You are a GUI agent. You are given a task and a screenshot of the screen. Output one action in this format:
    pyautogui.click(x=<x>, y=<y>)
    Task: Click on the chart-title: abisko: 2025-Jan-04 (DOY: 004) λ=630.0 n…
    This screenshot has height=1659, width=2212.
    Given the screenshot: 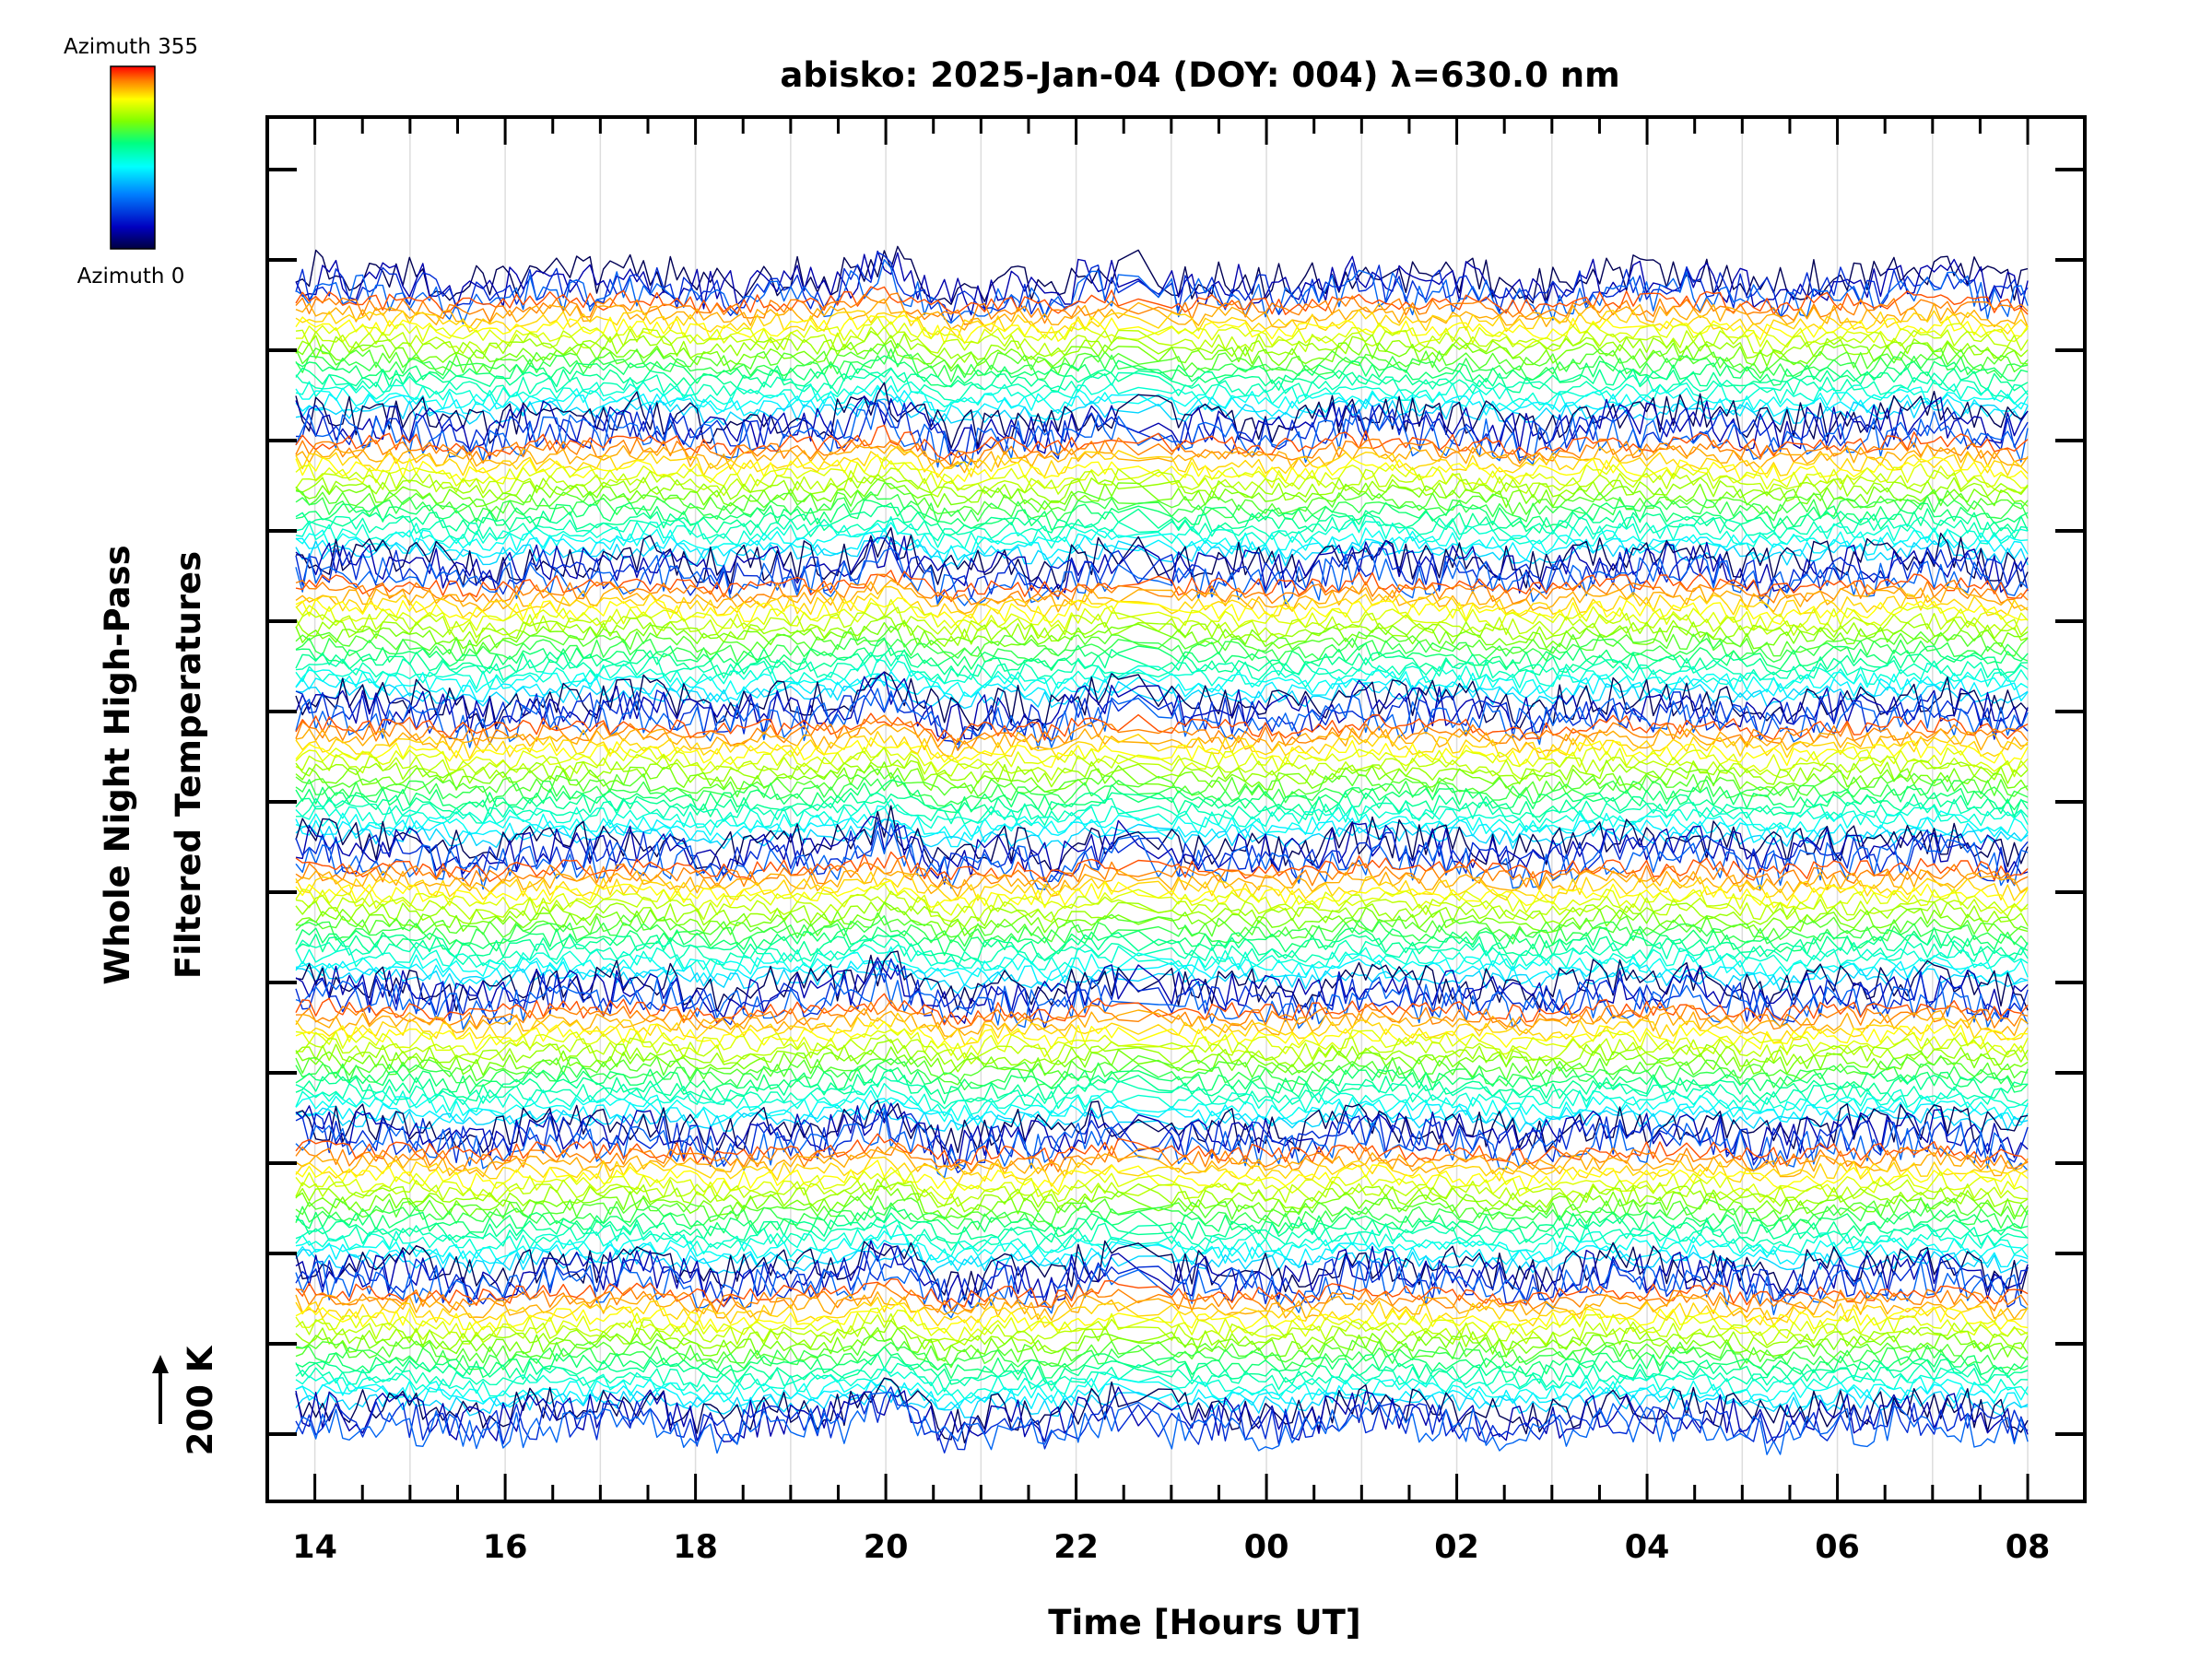 What is the action you would take?
    pyautogui.click(x=1199, y=75)
    